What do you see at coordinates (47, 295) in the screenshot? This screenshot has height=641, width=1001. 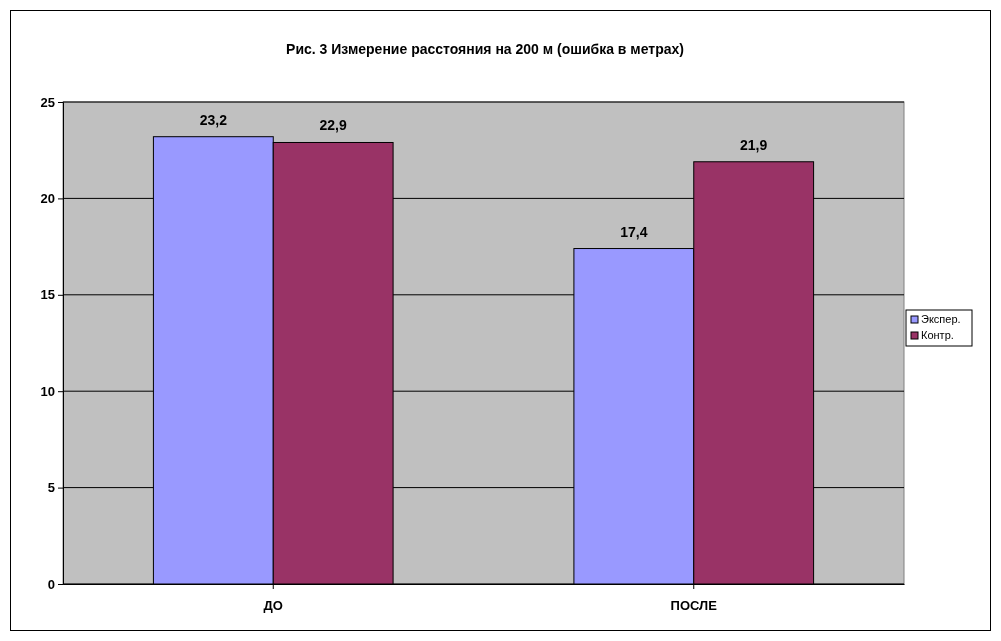 I see `y-tick-label: 15` at bounding box center [47, 295].